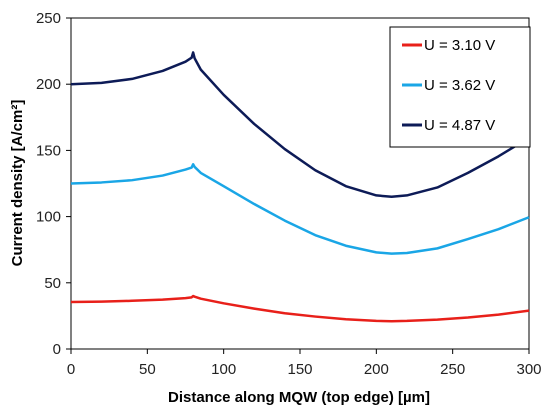  What do you see at coordinates (223, 369) in the screenshot?
I see `x-tick-label: 100` at bounding box center [223, 369].